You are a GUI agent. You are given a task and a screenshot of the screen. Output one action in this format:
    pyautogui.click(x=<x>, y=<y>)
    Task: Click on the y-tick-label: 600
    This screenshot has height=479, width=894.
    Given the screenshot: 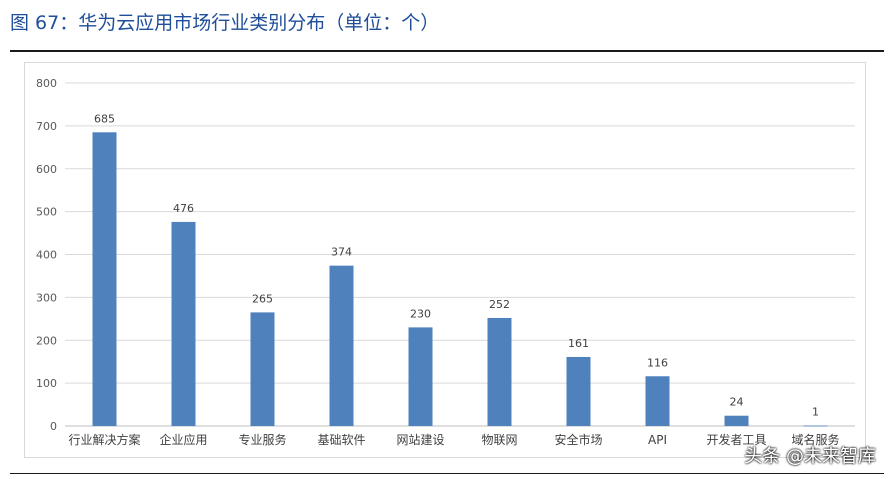 What is the action you would take?
    pyautogui.click(x=46, y=169)
    